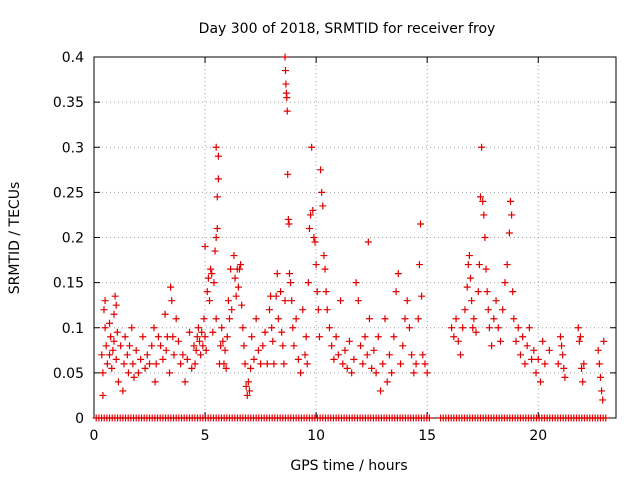 Image resolution: width=640 pixels, height=480 pixels. I want to click on y-tick-label: 0.15, so click(68, 284).